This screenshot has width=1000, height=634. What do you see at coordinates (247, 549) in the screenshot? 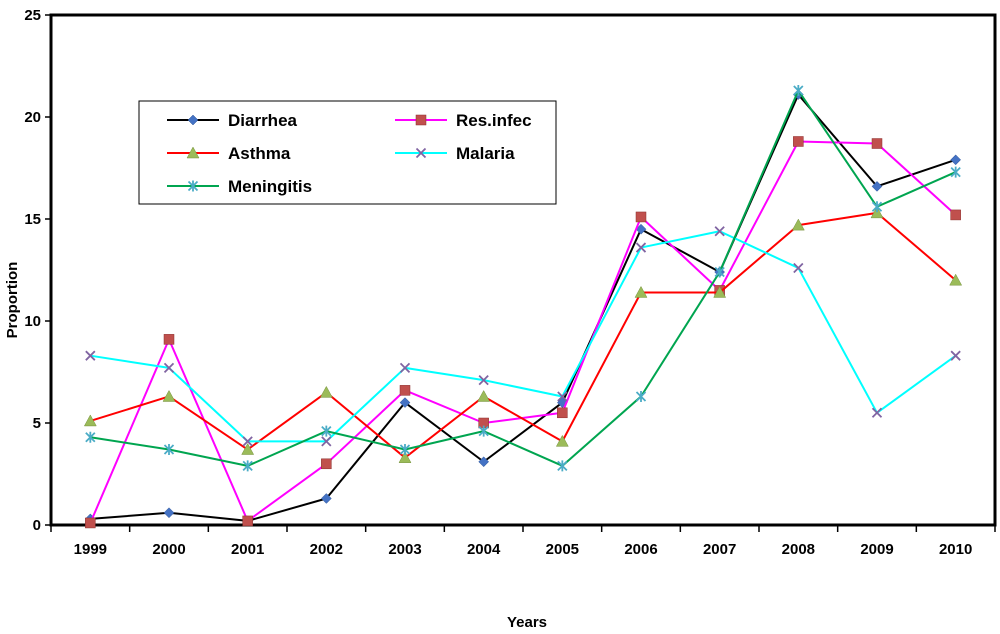
I see `x-tick-label: 2001` at bounding box center [247, 549].